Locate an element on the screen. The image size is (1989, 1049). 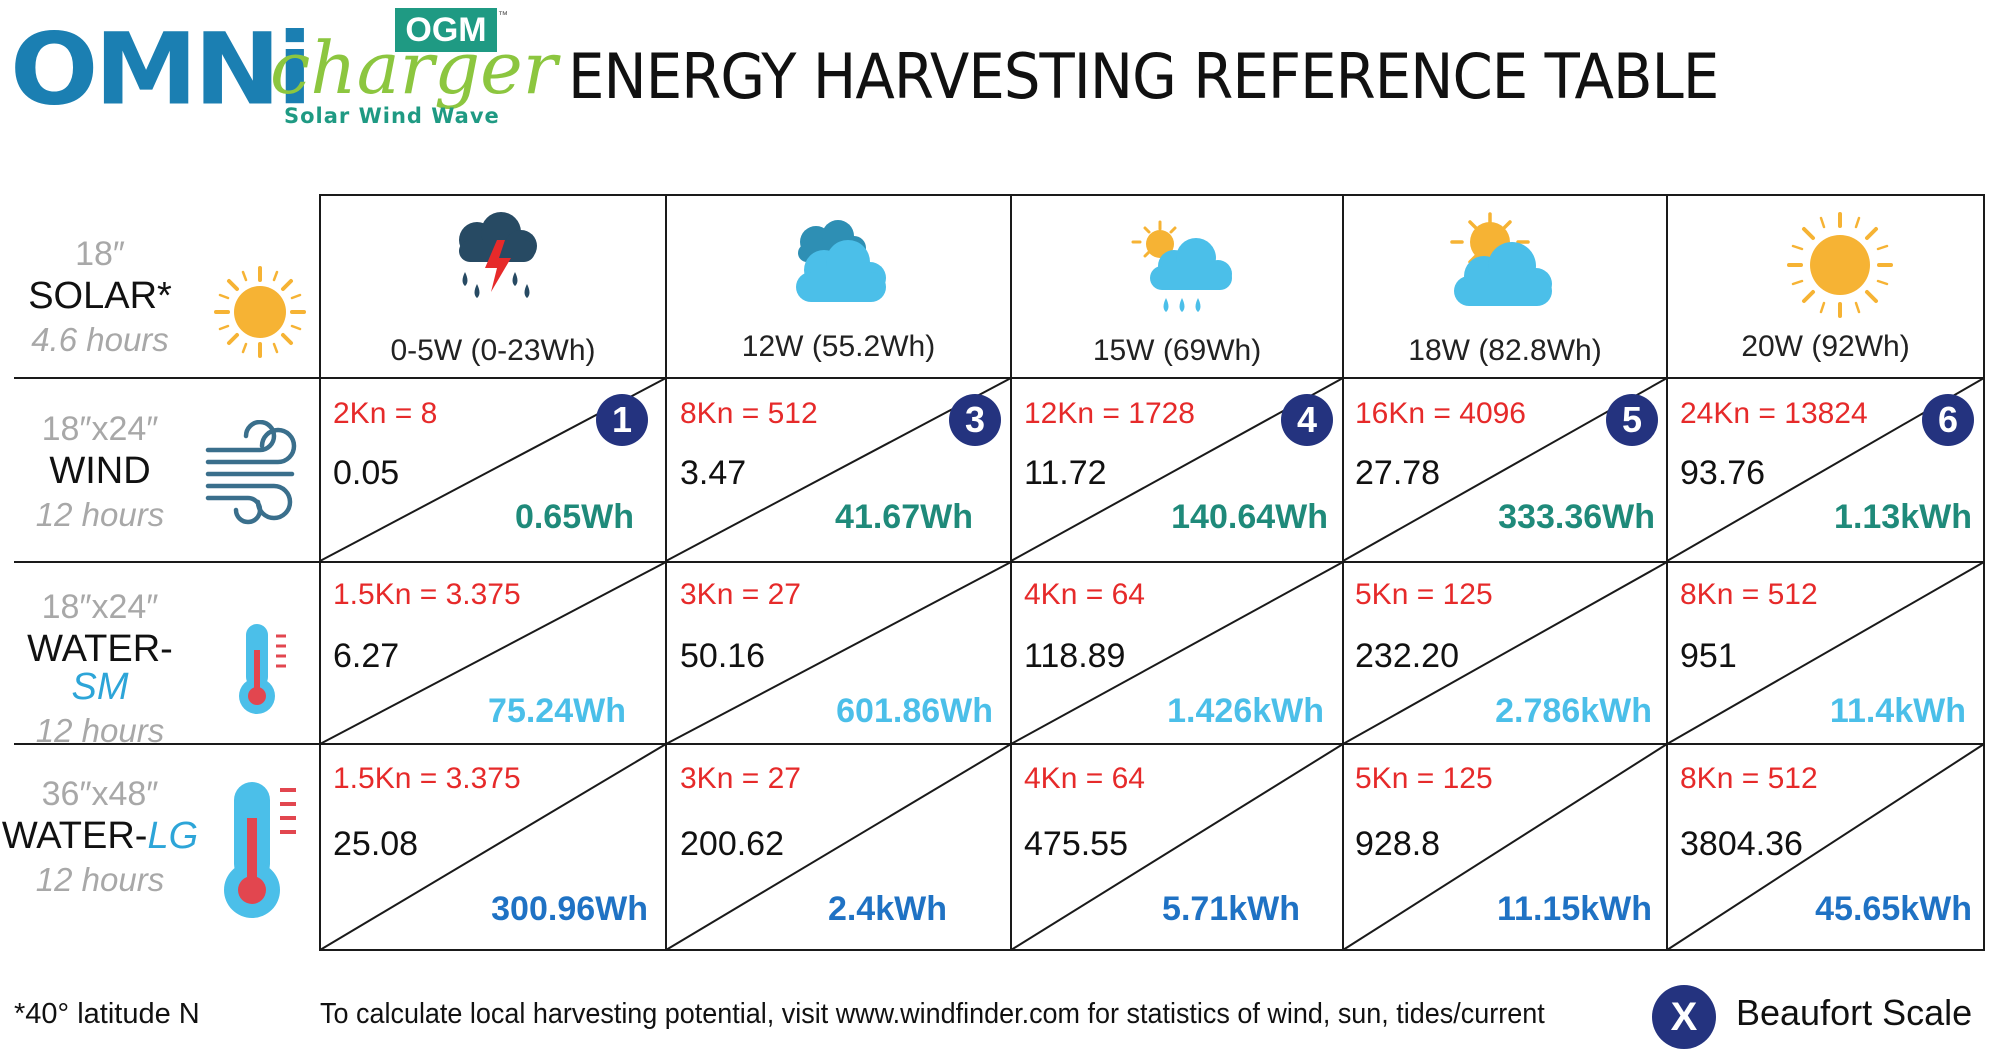
storm-icon is located at coordinates (498, 255).